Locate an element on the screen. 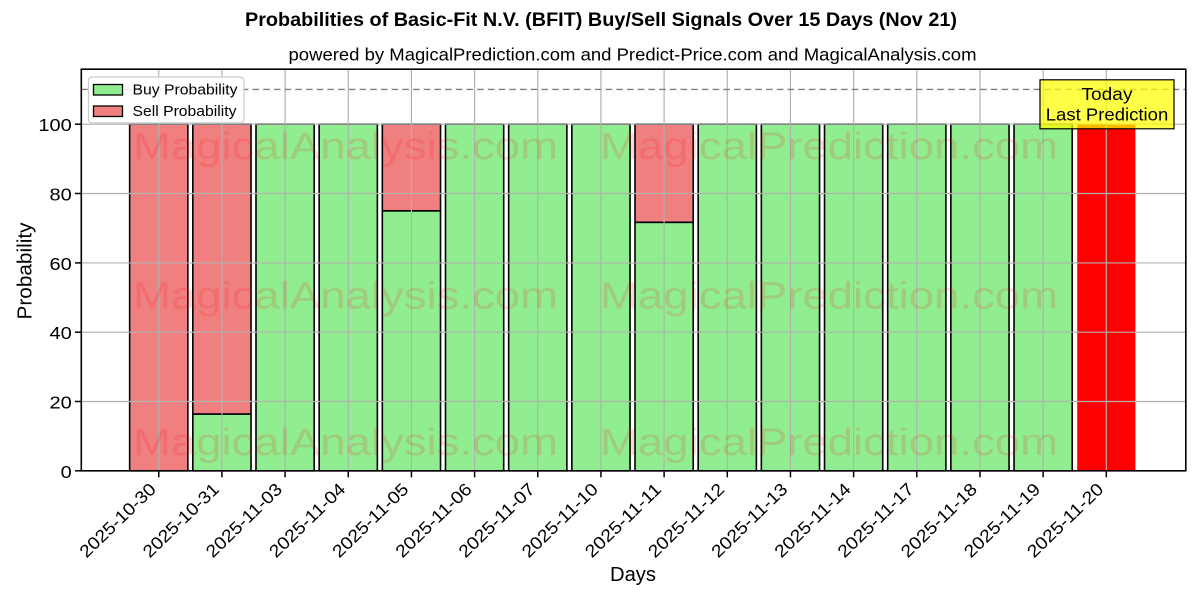 This screenshot has width=1200, height=600. svg-text: Sell Probability is located at coordinates (185, 112).